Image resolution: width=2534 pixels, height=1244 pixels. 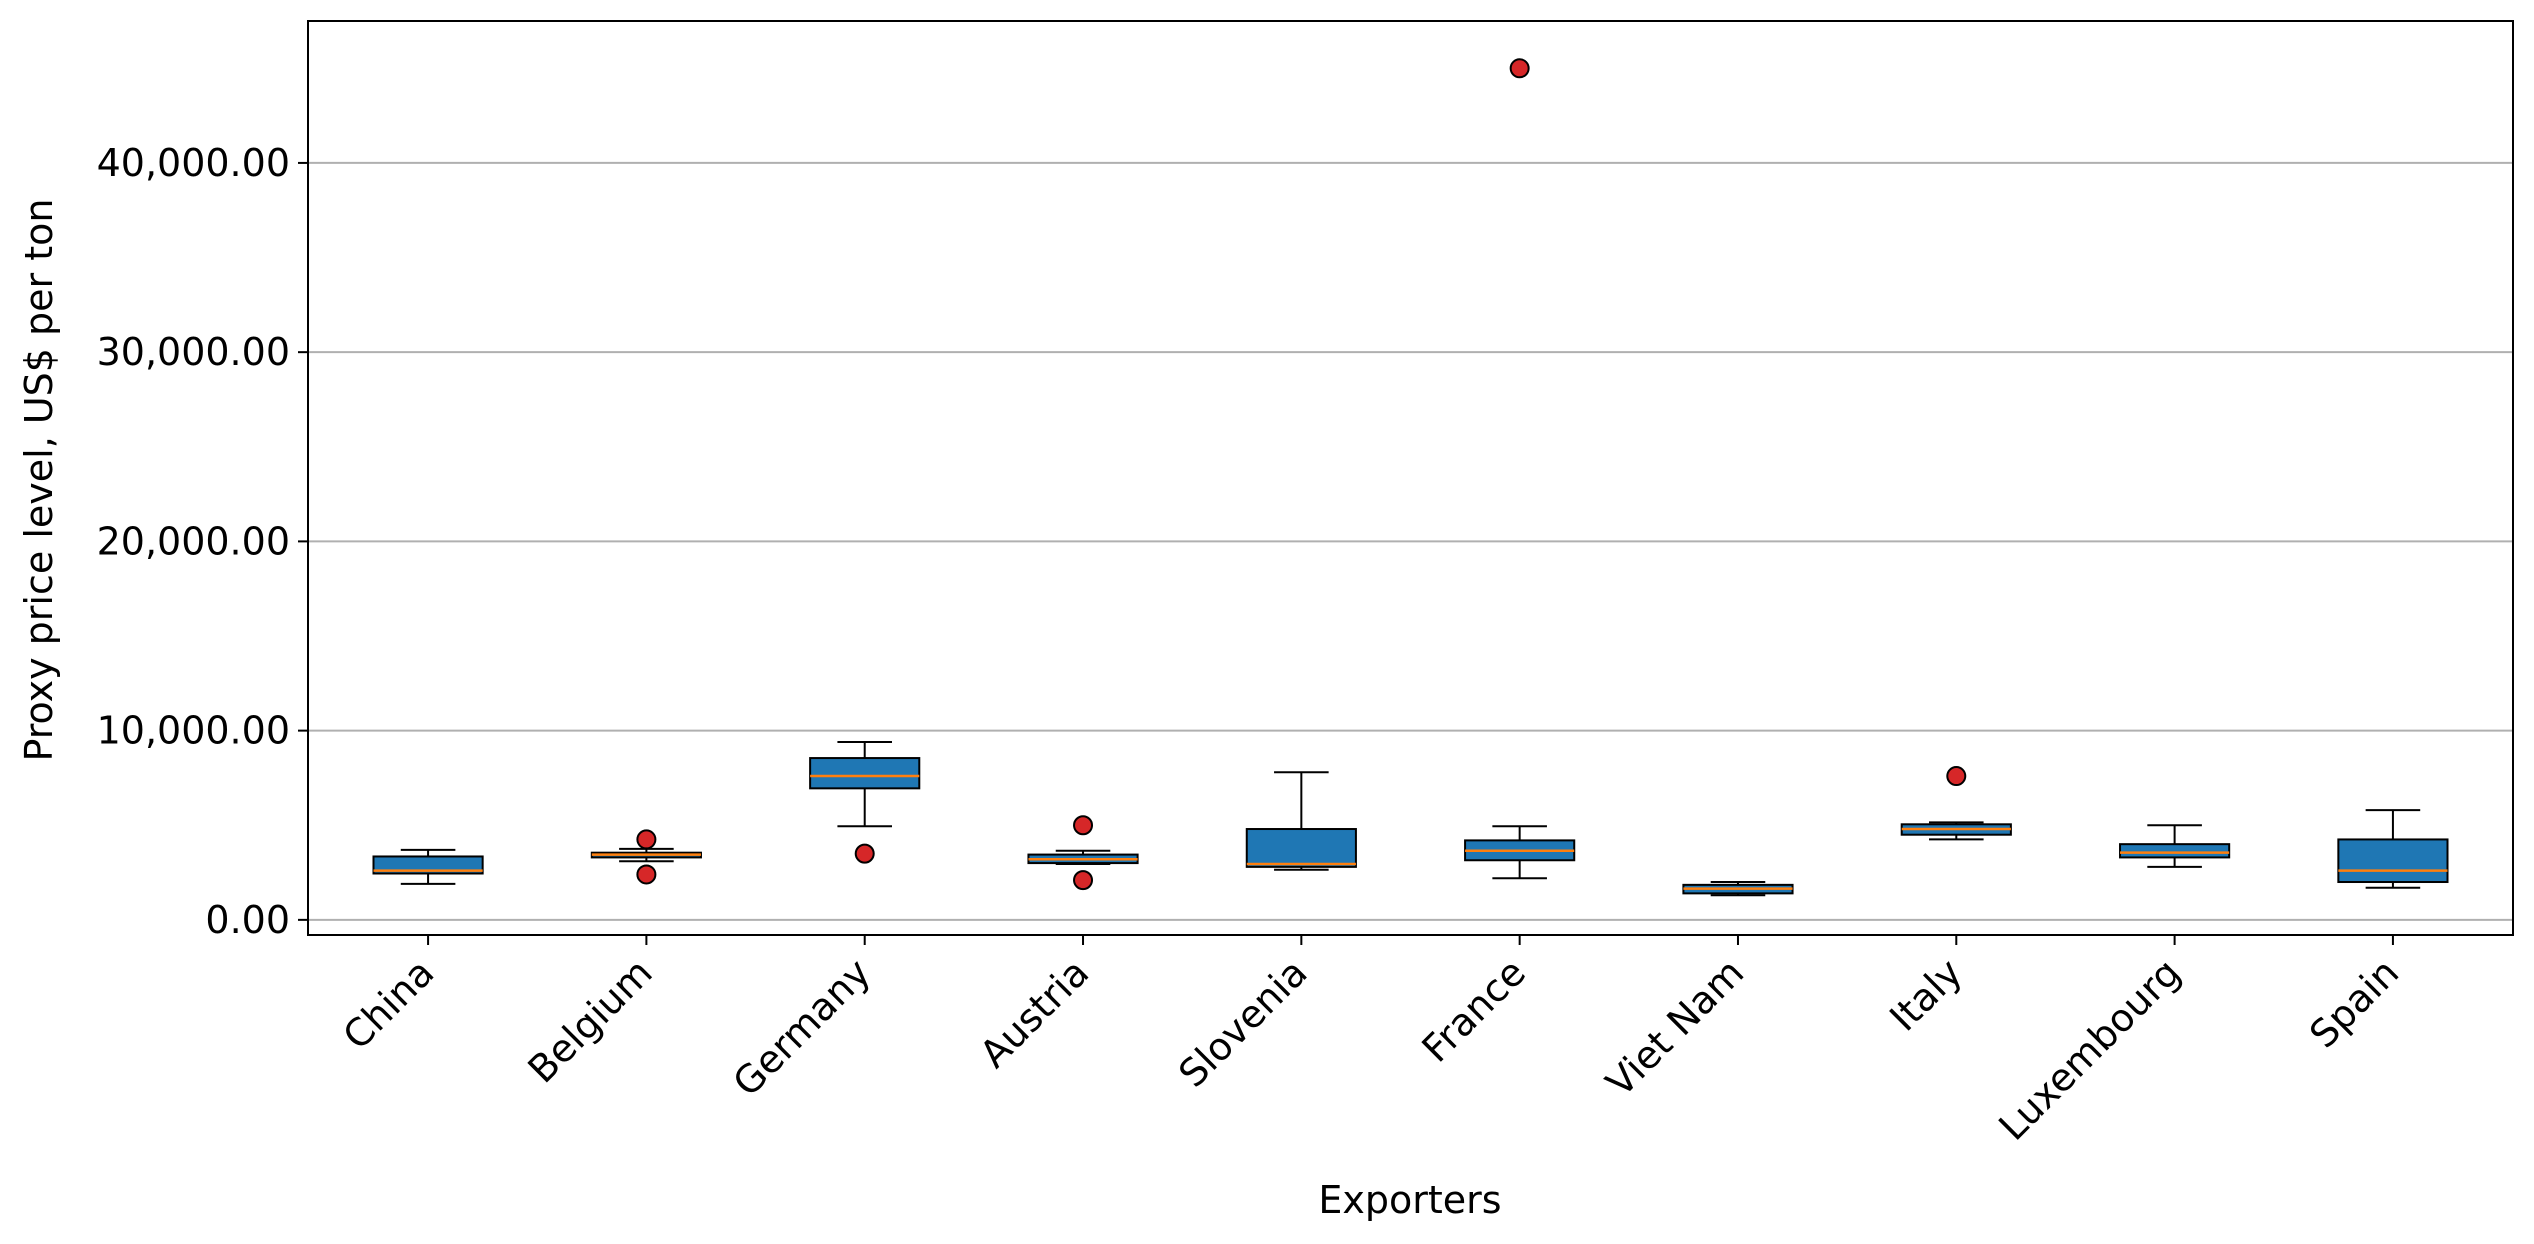 What do you see at coordinates (193, 163) in the screenshot?
I see `y-tick-label: 40,000.00` at bounding box center [193, 163].